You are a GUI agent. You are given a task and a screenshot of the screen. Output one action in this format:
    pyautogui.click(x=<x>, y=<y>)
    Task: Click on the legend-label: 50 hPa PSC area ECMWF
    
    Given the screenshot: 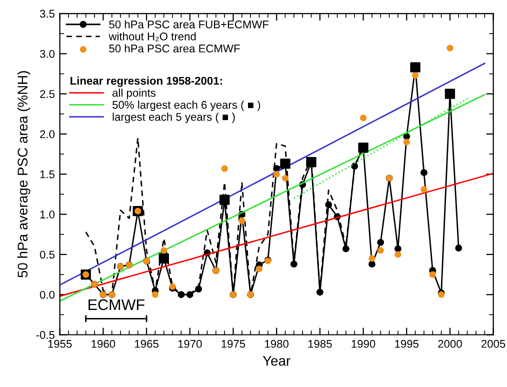 What is the action you would take?
    pyautogui.click(x=174, y=48)
    